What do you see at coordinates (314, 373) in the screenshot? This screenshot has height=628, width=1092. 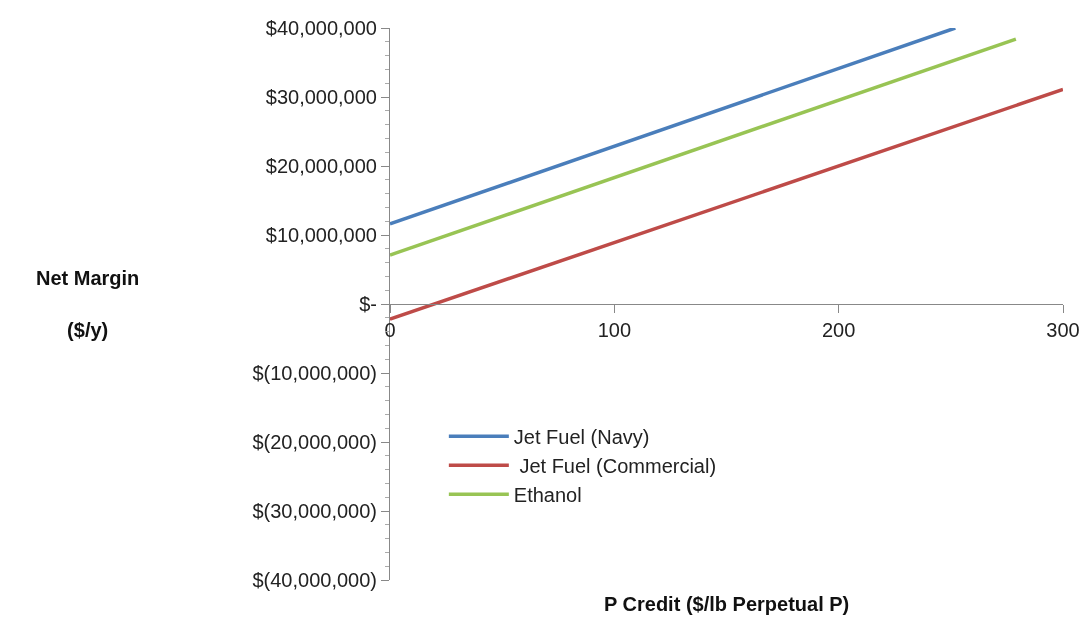 I see `y-tick-label: $(10,000,000)` at bounding box center [314, 373].